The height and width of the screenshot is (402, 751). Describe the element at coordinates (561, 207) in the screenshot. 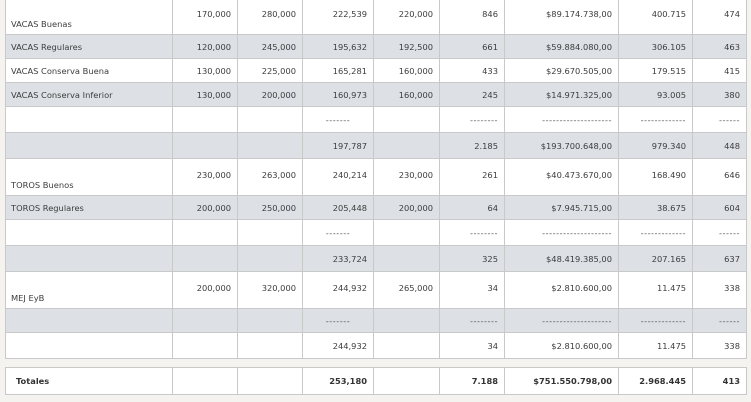

I see `value-cell: $7.945.715,00` at that location.